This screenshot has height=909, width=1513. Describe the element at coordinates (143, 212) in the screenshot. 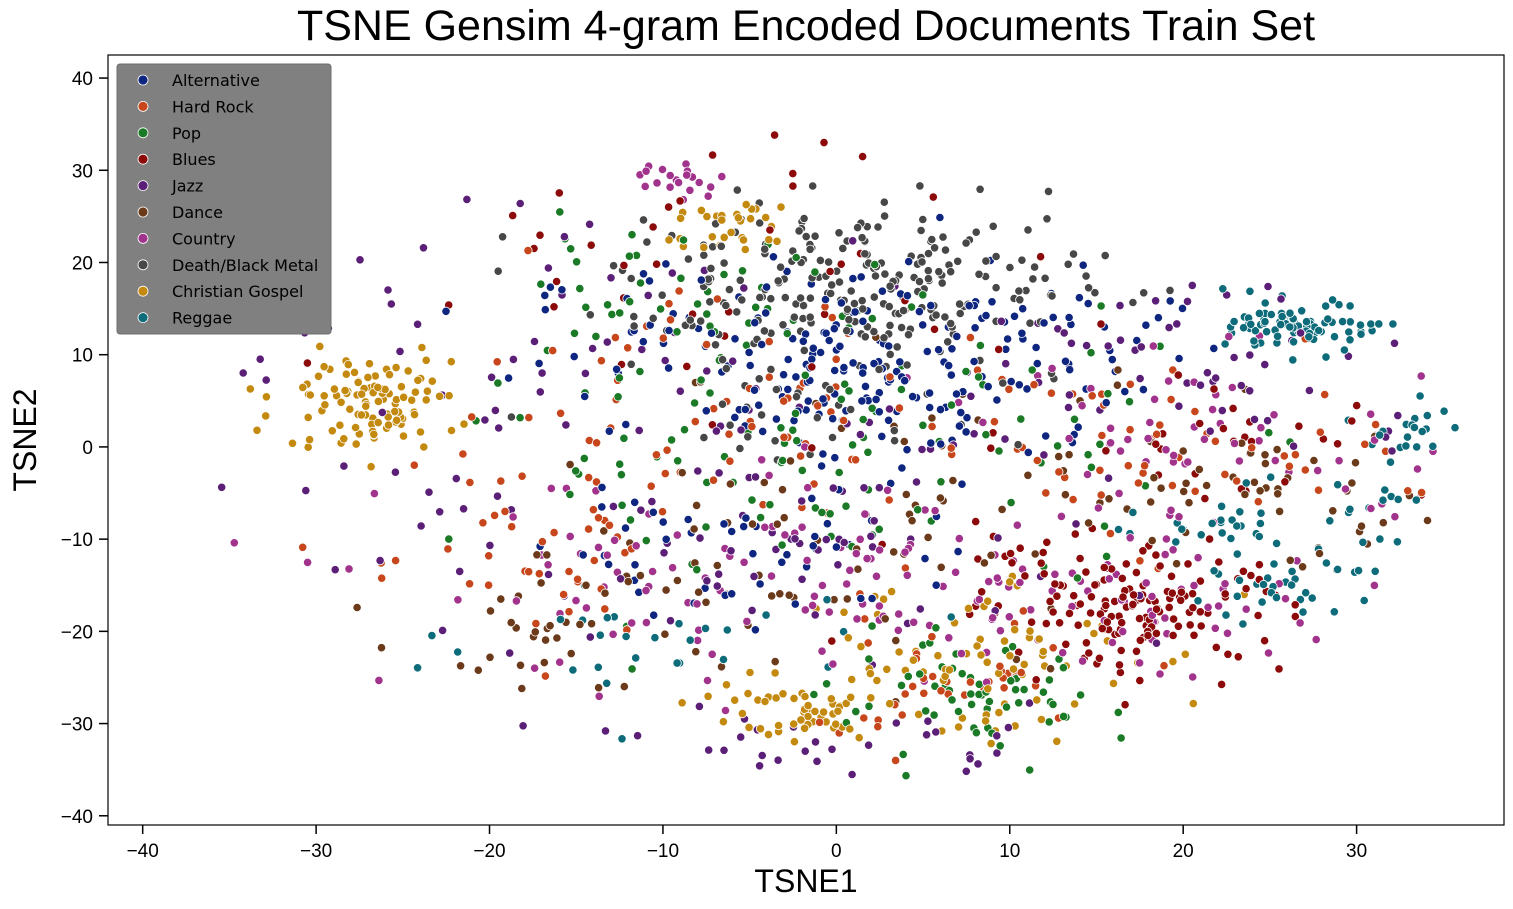

I see `legend-marker` at that location.